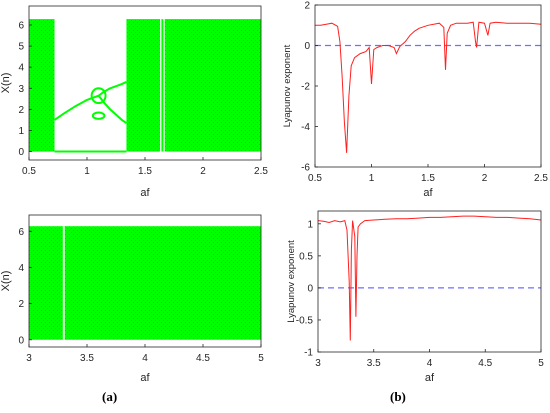  I want to click on y-tick-label: -2, so click(305, 87).